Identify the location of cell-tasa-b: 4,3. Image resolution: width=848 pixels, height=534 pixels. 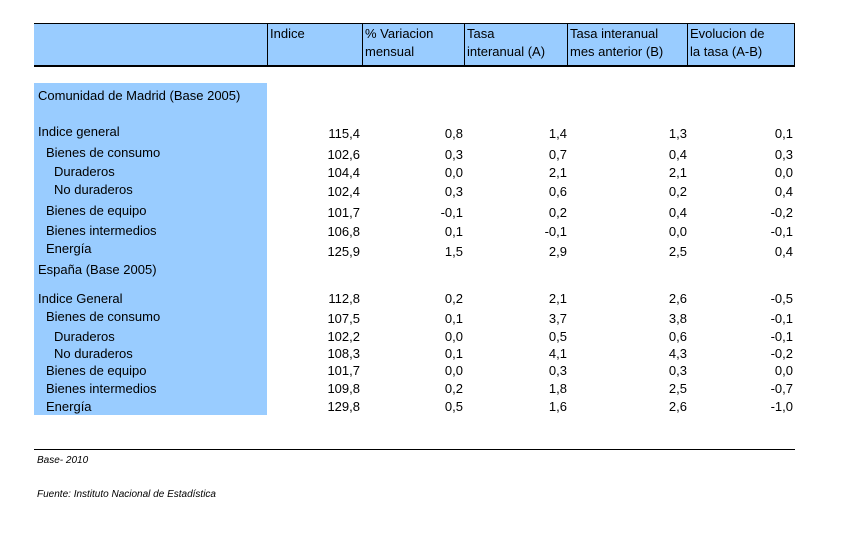
(677, 353).